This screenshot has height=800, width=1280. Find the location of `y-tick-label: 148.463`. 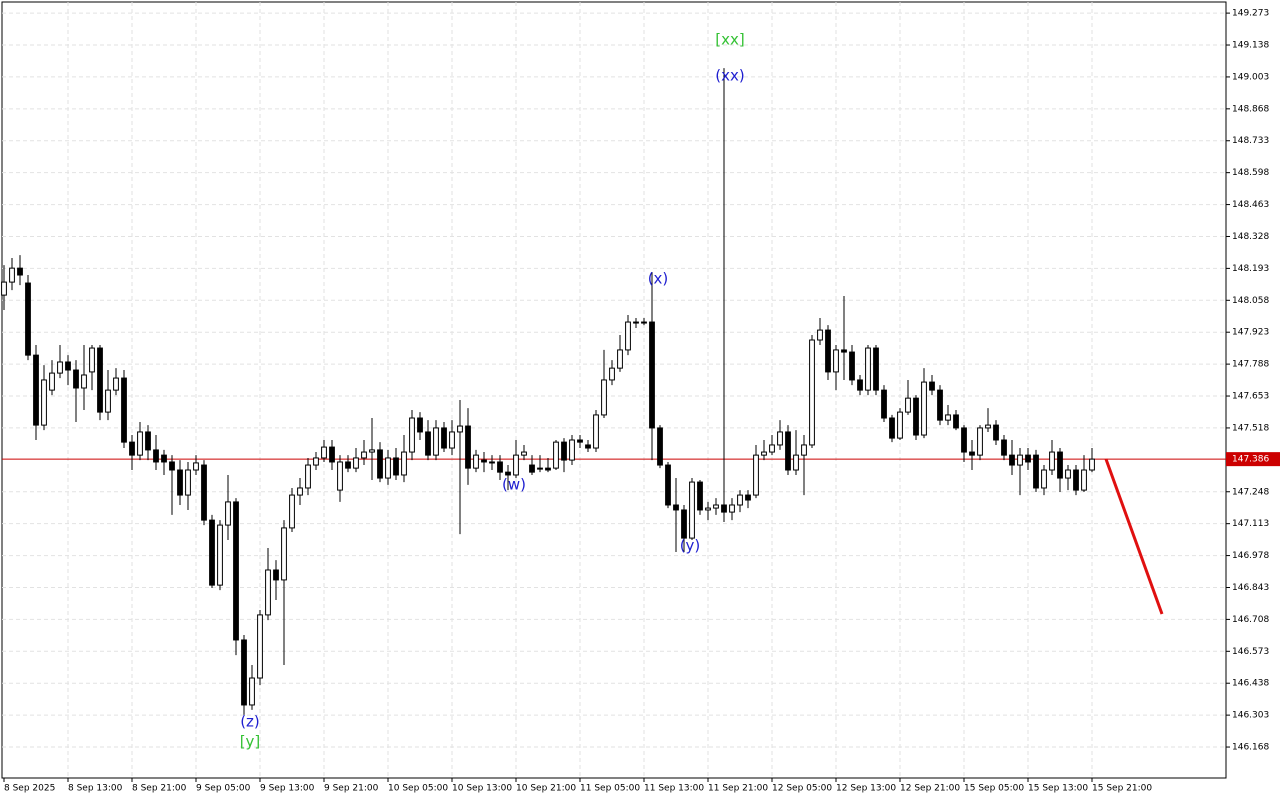

y-tick-label: 148.463 is located at coordinates (1250, 205).